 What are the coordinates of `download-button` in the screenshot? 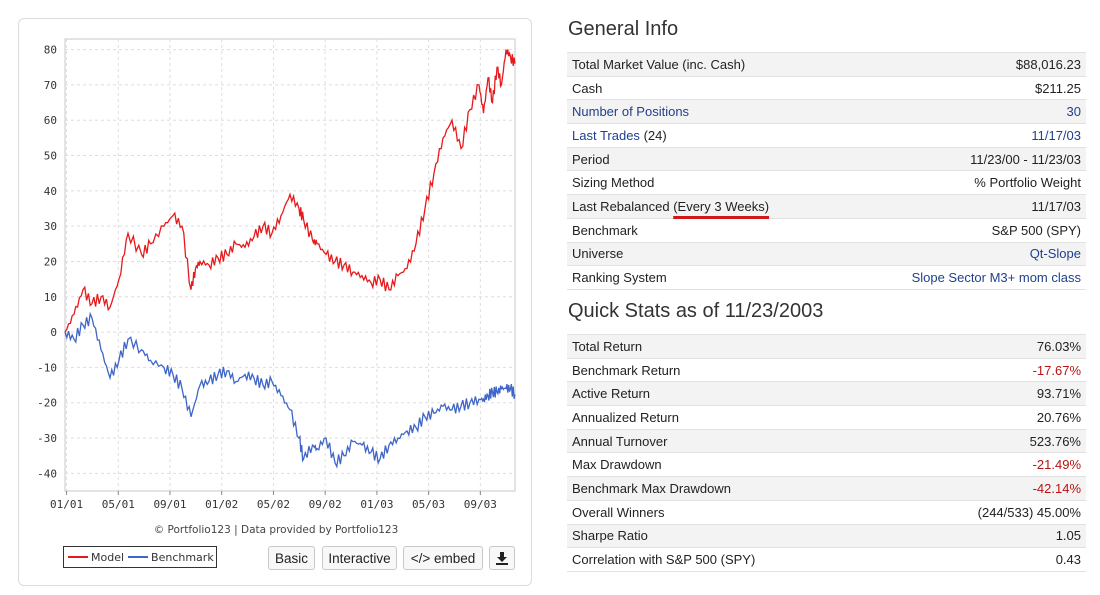 It's located at (502, 558).